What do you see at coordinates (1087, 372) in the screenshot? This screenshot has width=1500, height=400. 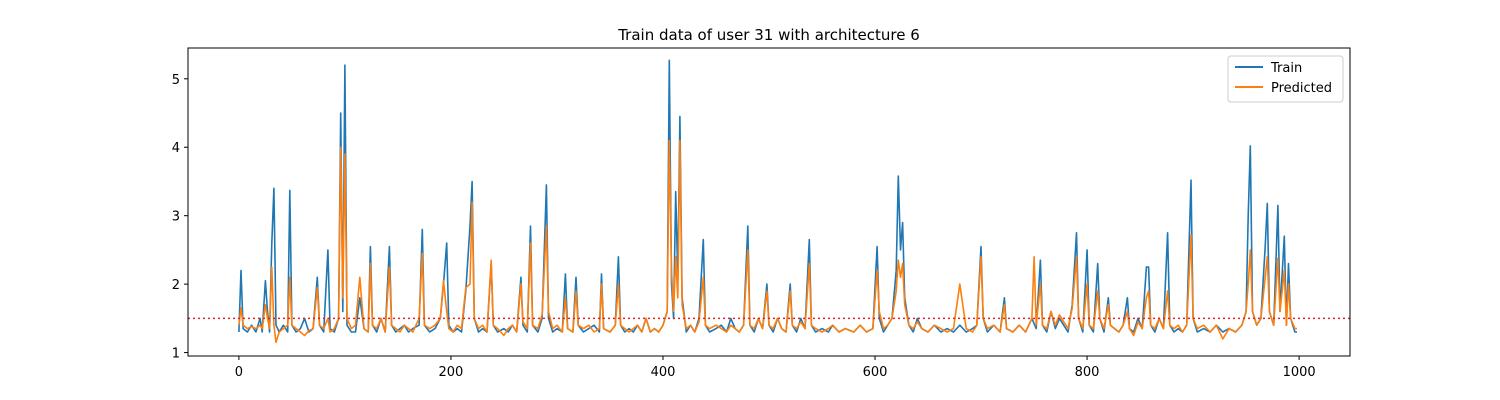 I see `x-tick-label: 800` at bounding box center [1087, 372].